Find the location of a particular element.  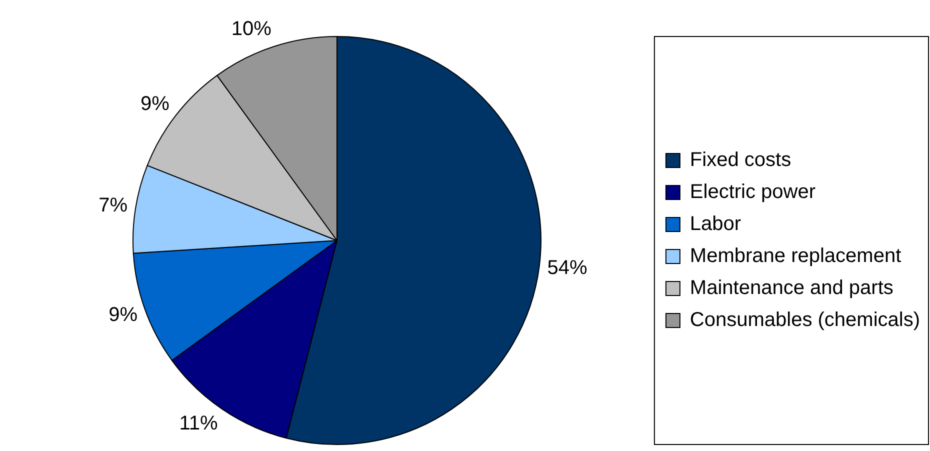

legend-label: Consumables (chemicals) is located at coordinates (805, 320).